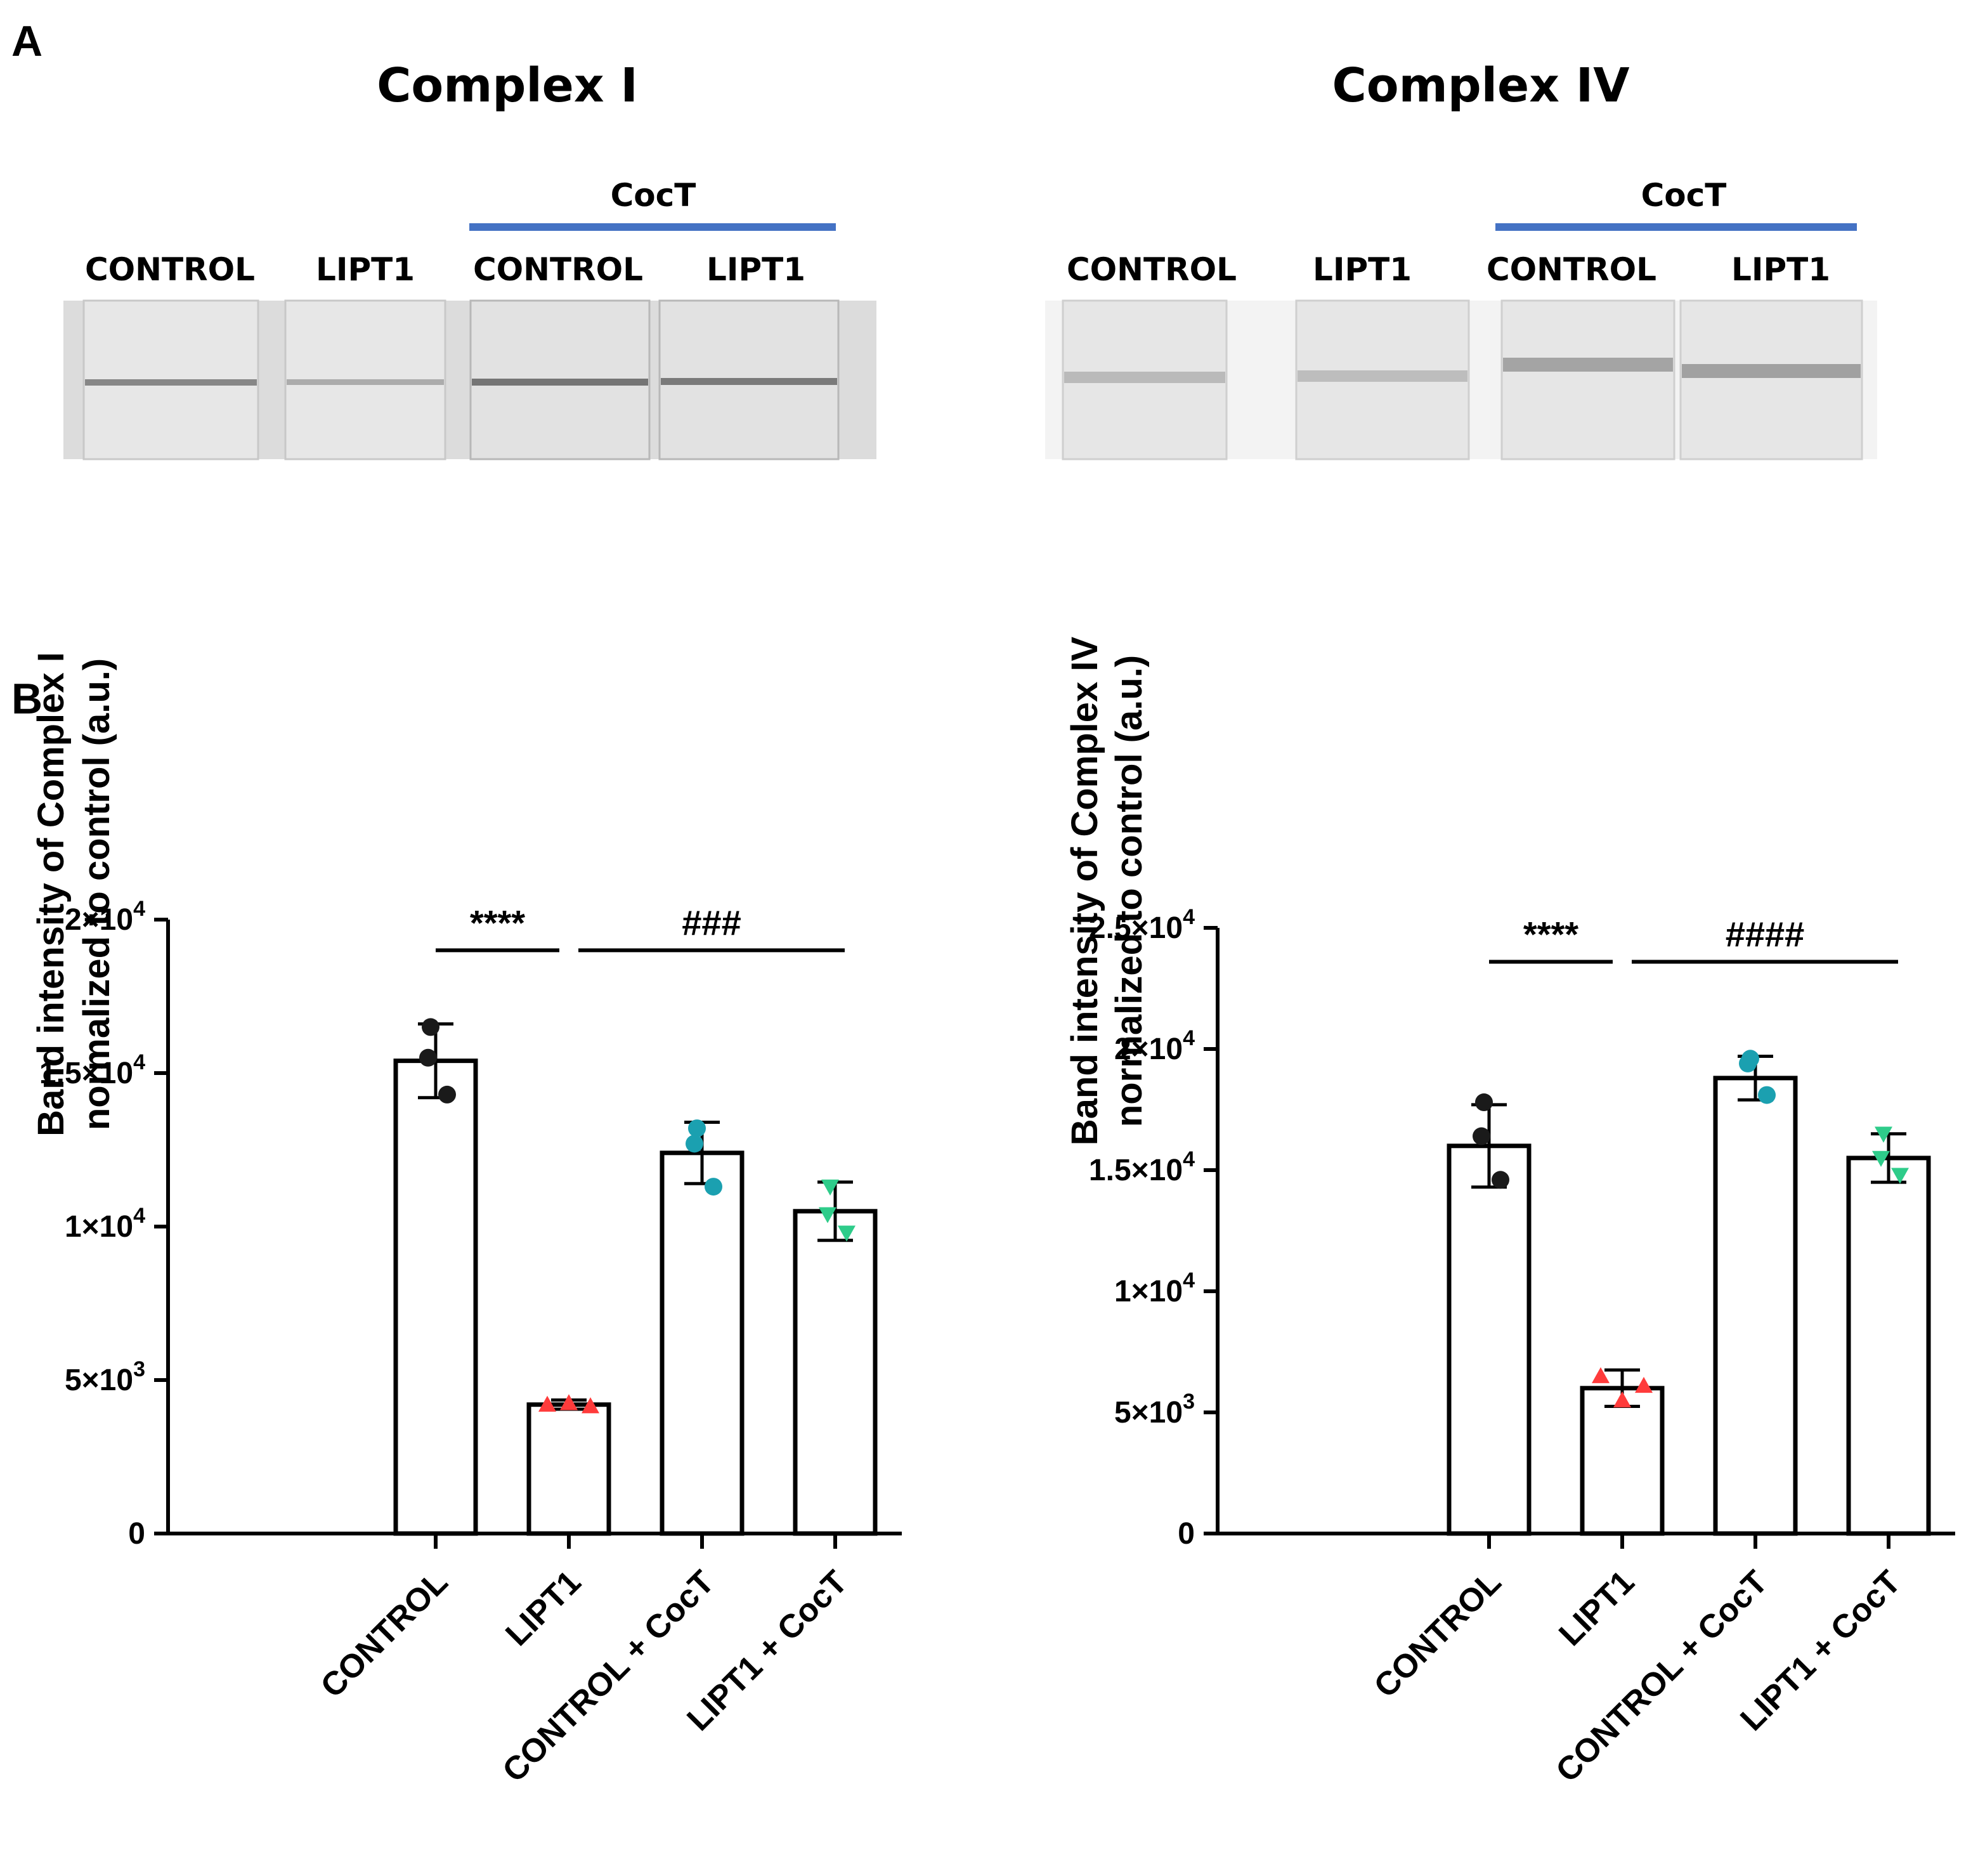 The image size is (1978, 1876). I want to click on significance-label: ####, so click(1766, 934).